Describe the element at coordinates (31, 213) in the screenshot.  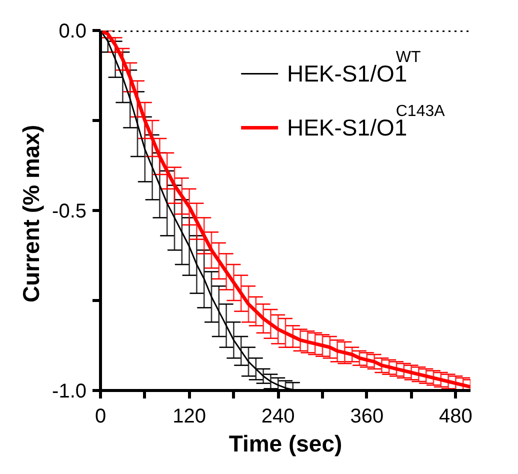
I see `y-axis-title: Current (% max)` at that location.